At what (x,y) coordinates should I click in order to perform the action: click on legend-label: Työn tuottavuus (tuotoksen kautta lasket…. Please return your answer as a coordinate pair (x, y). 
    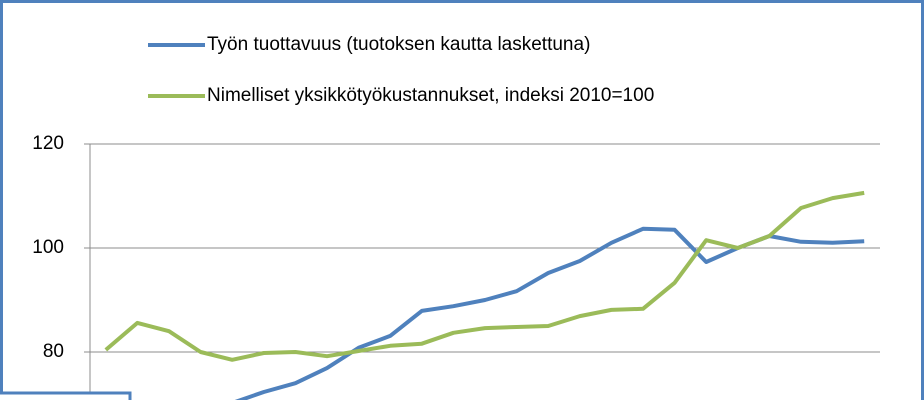
    Looking at the image, I should click on (398, 44).